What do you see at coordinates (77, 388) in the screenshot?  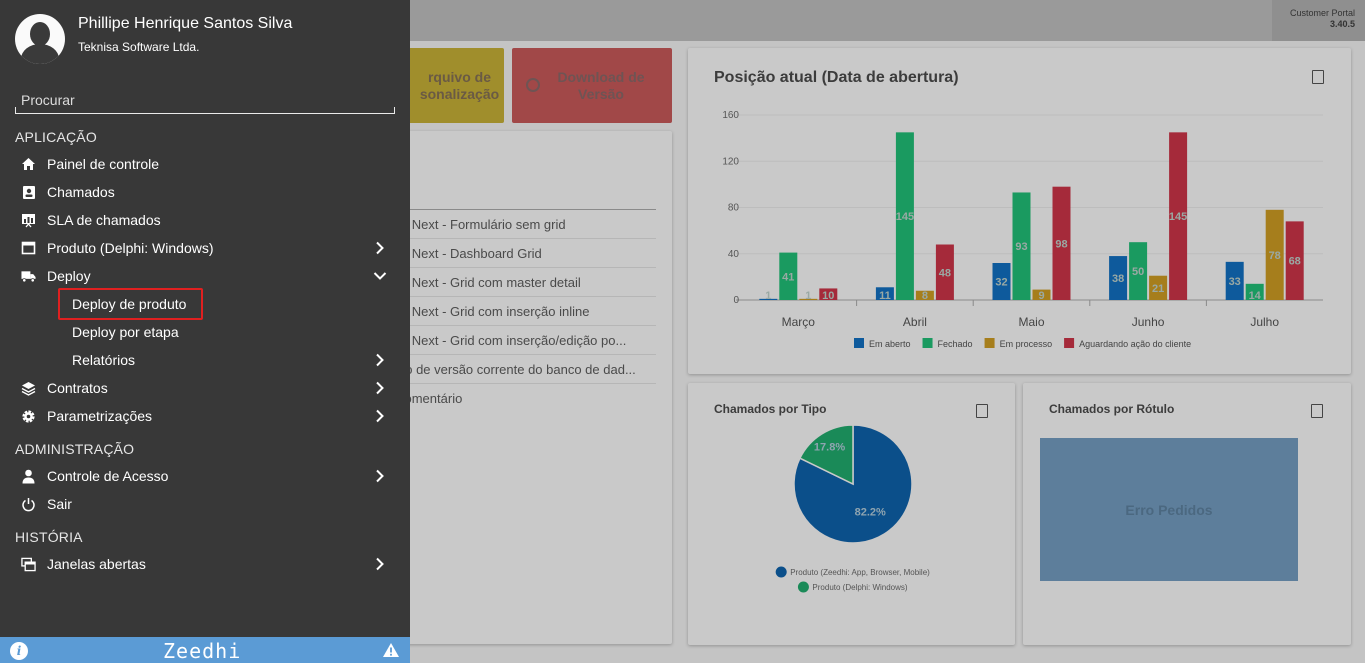 I see `menu-item-label: Contratos` at bounding box center [77, 388].